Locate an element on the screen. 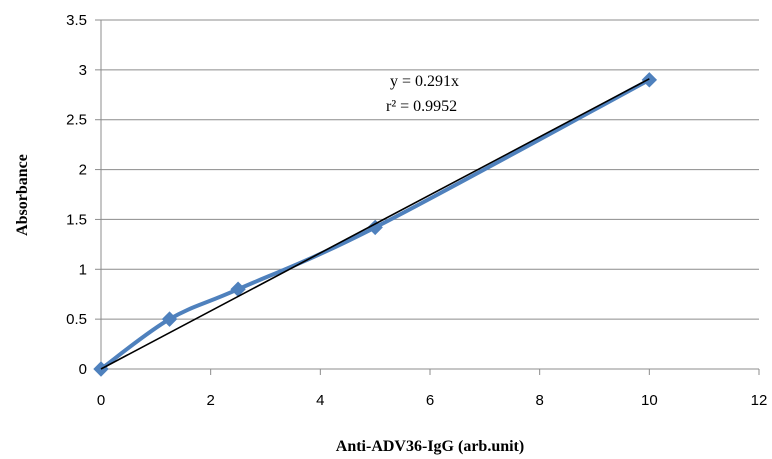  x-tick-label: 10 is located at coordinates (649, 400).